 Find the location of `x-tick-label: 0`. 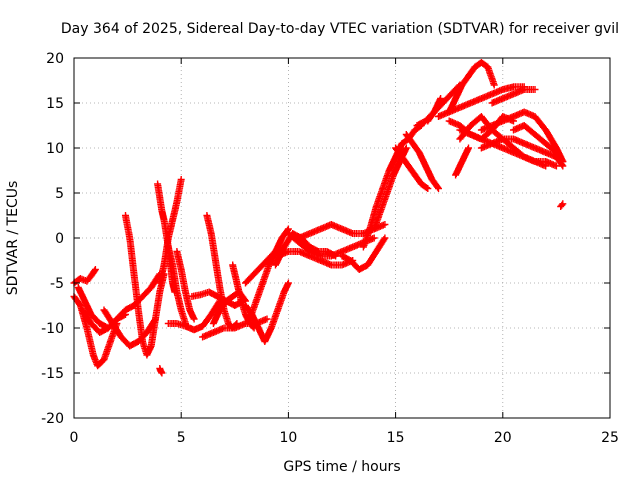

x-tick-label: 0 is located at coordinates (74, 438).